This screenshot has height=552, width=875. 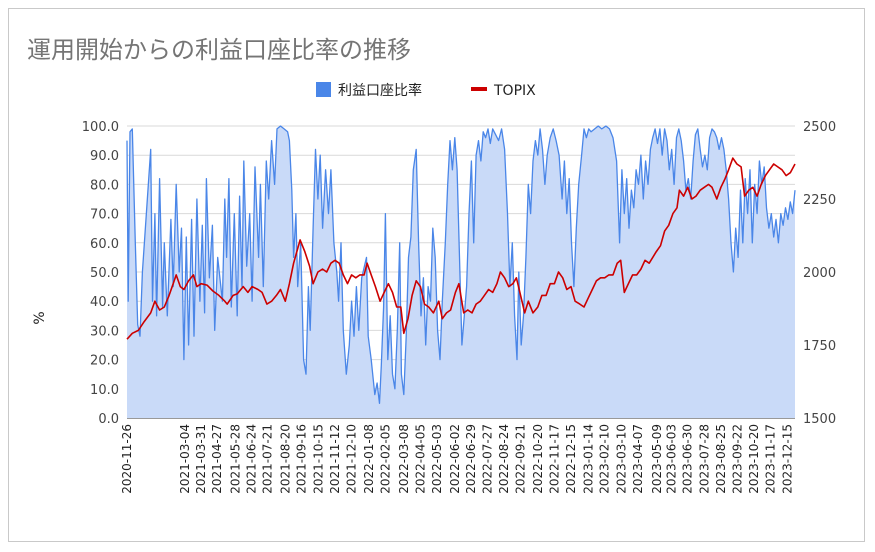 What do you see at coordinates (104, 185) in the screenshot?
I see `y-tick-label-left: 80.0` at bounding box center [104, 185].